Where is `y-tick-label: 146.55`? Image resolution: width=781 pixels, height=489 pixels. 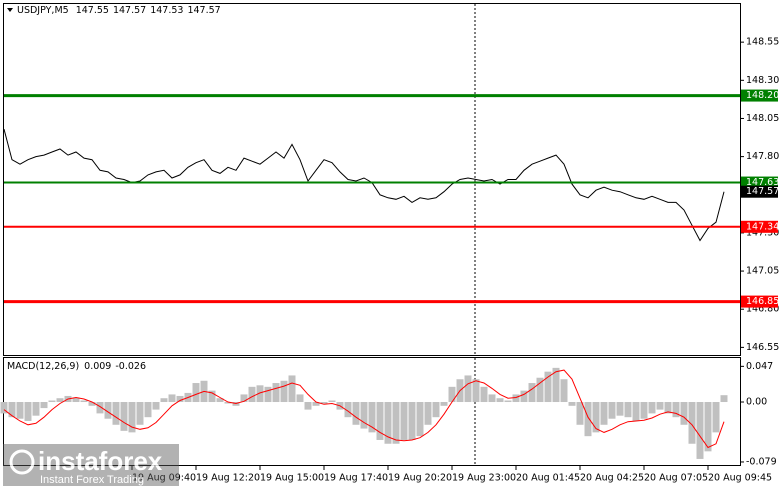
y-tick-label: 146.55 is located at coordinates (762, 347).